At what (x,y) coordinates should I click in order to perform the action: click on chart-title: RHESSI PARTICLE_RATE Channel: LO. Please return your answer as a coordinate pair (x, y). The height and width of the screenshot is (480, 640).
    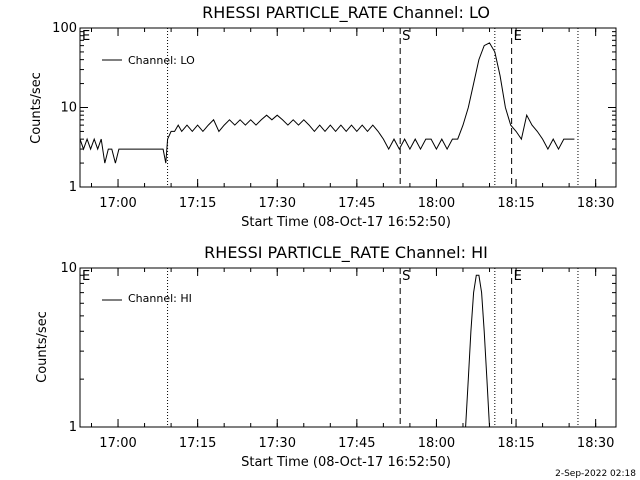
    Looking at the image, I should click on (346, 13).